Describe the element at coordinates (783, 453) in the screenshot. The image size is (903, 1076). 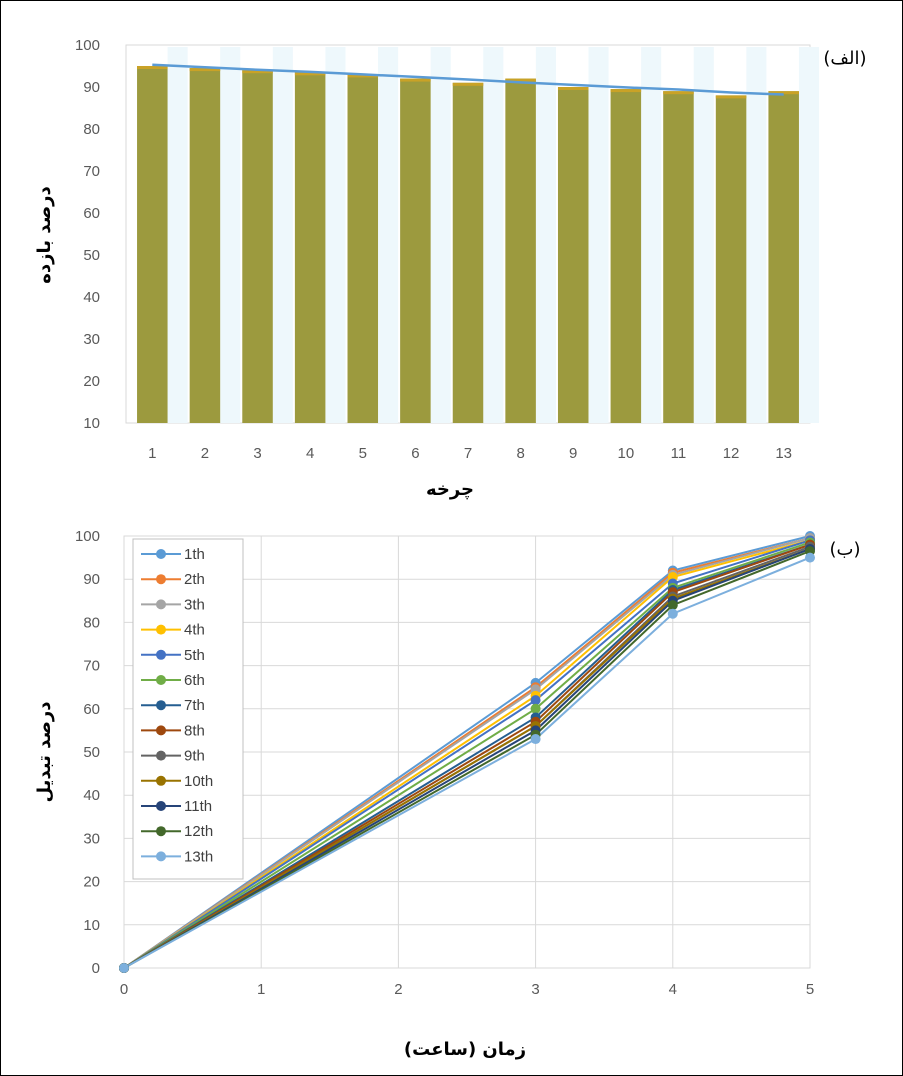
I see `x-tick-label-a: 13` at that location.